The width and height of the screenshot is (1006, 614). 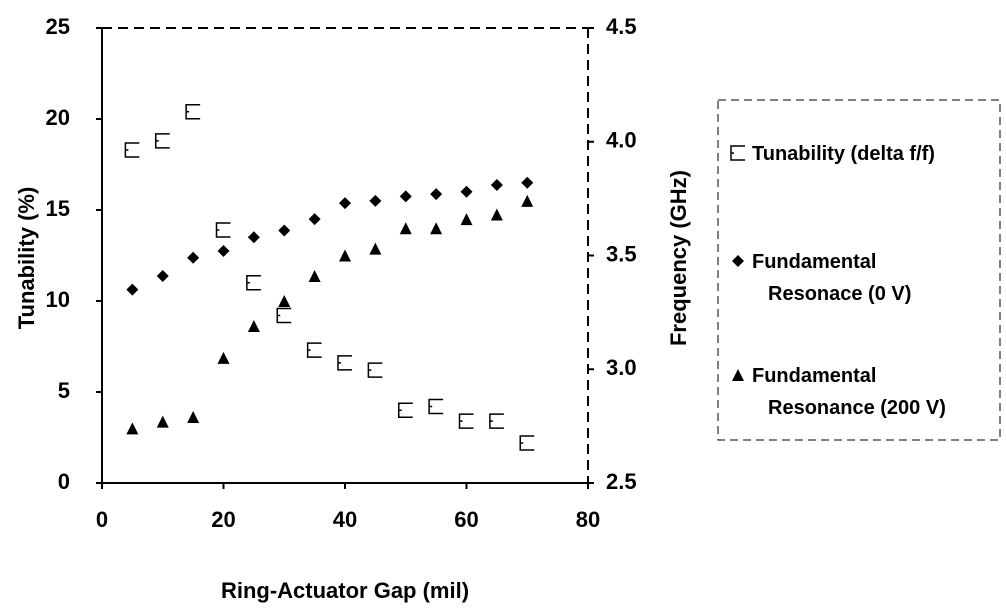 What do you see at coordinates (621, 367) in the screenshot?
I see `y2-tick-label: 3.0` at bounding box center [621, 367].